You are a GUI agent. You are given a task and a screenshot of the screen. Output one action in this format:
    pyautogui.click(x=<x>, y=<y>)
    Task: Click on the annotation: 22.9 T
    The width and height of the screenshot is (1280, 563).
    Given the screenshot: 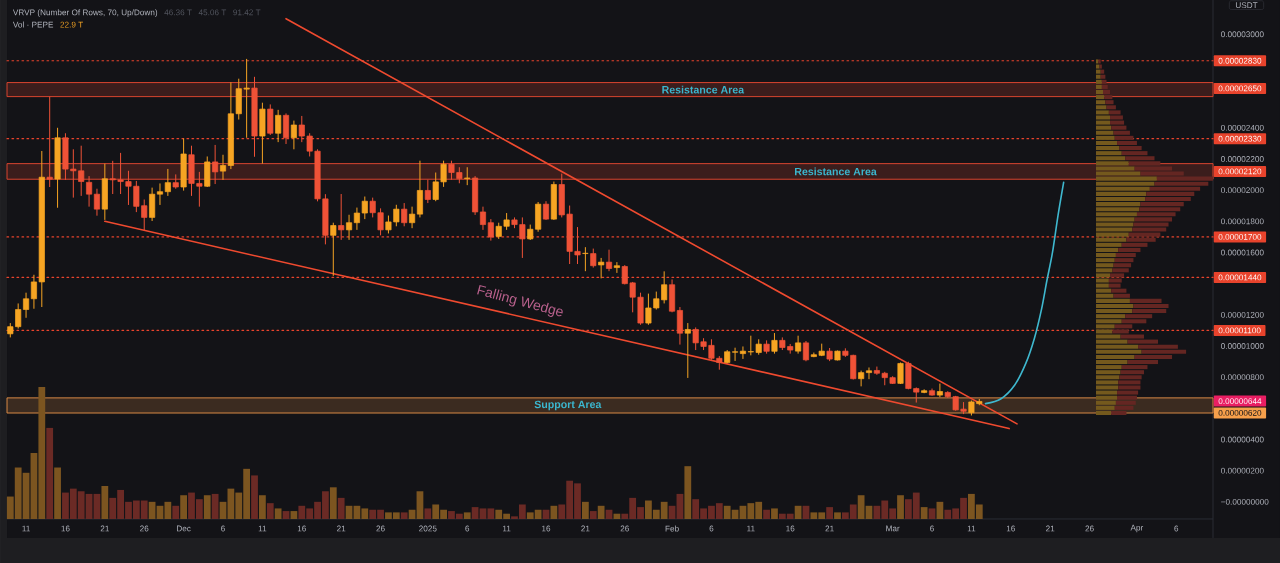 What is the action you would take?
    pyautogui.click(x=72, y=24)
    